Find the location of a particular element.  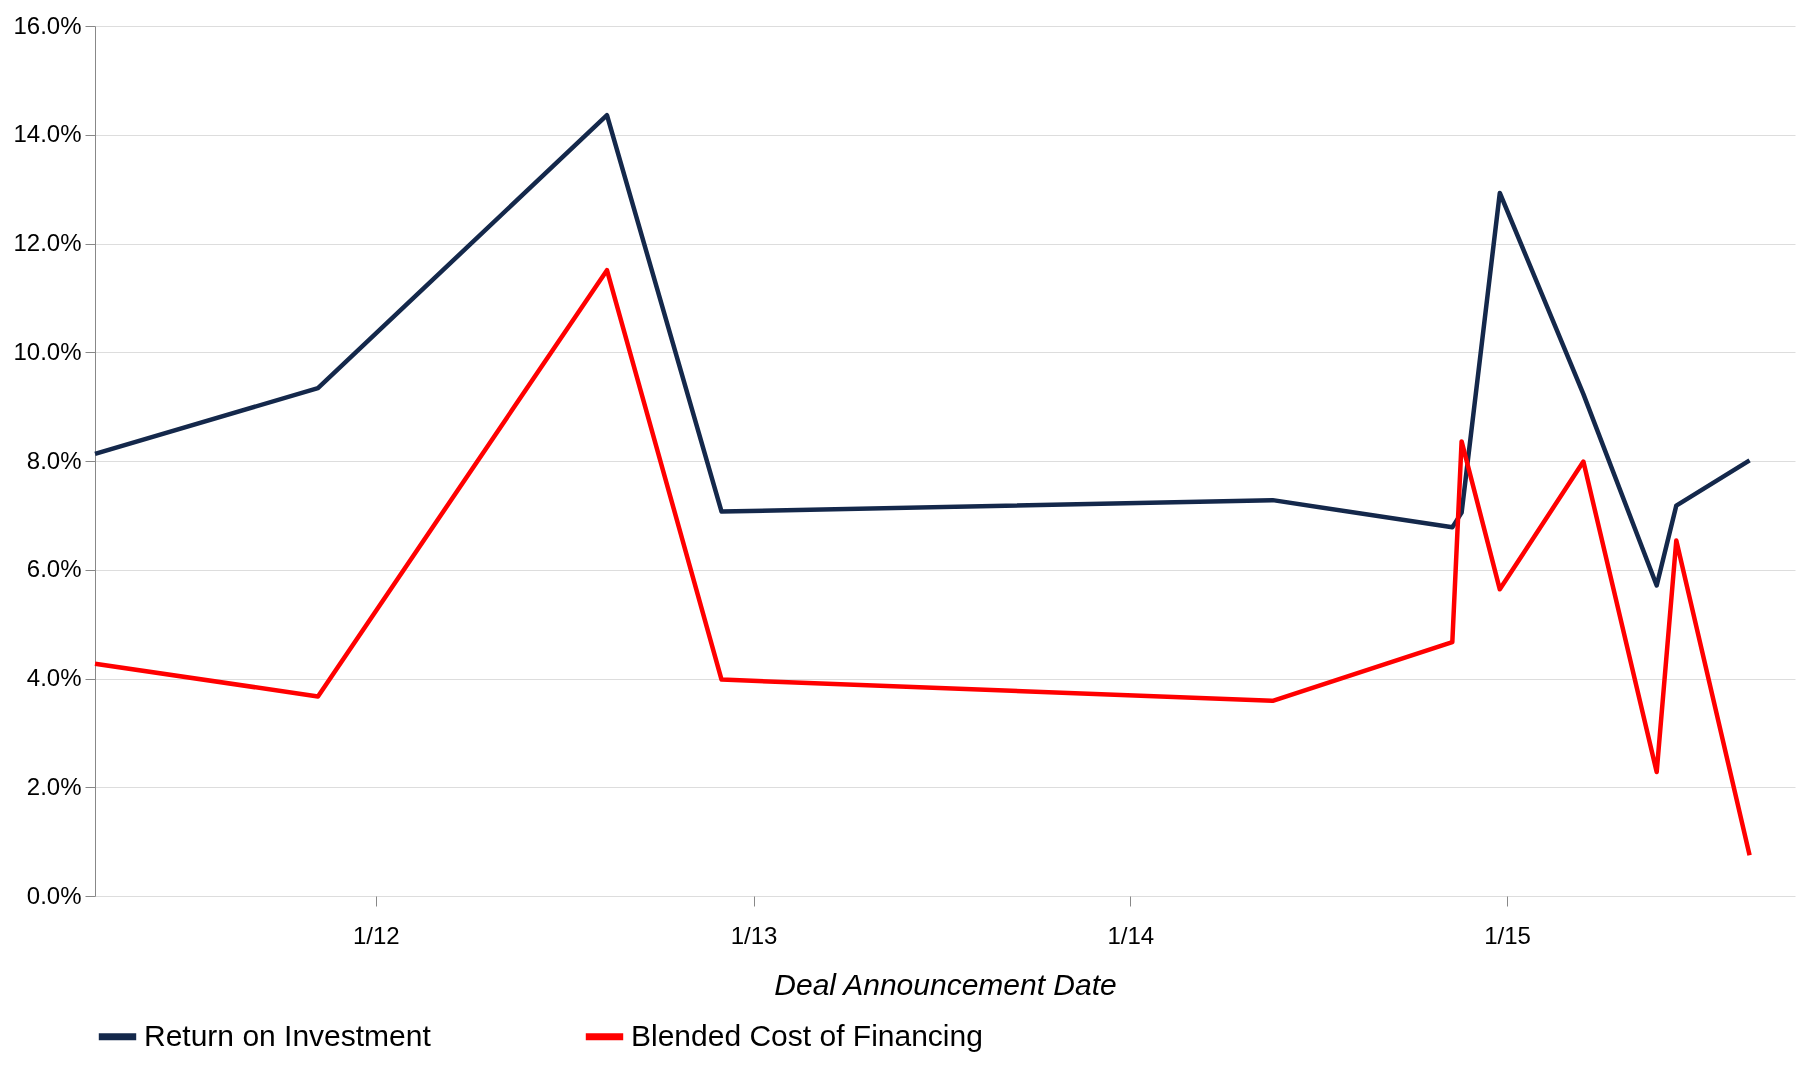

y-tick-label: 8.0% is located at coordinates (54, 460).